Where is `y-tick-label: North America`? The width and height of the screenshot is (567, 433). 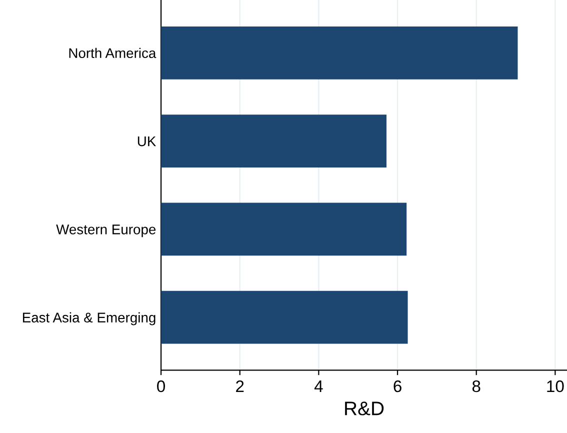 y-tick-label: North America is located at coordinates (112, 53).